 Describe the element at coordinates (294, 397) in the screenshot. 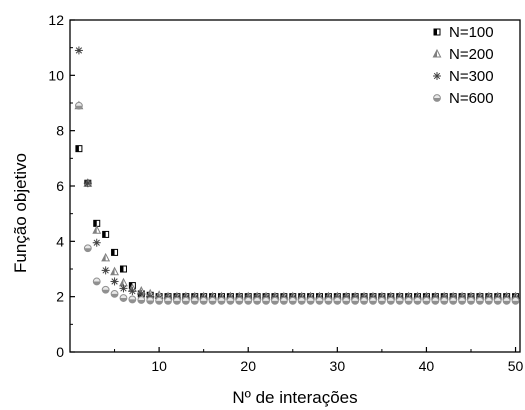

I see `x-axis-label: Nº de interações` at that location.